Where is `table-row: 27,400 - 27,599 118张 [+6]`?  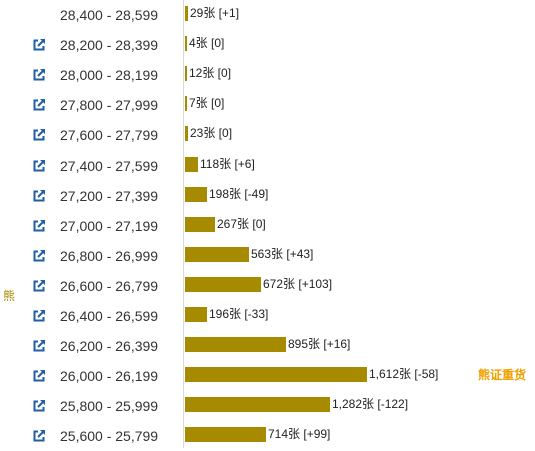 table-row: 27,400 - 27,599 118张 [+6] is located at coordinates (267, 166).